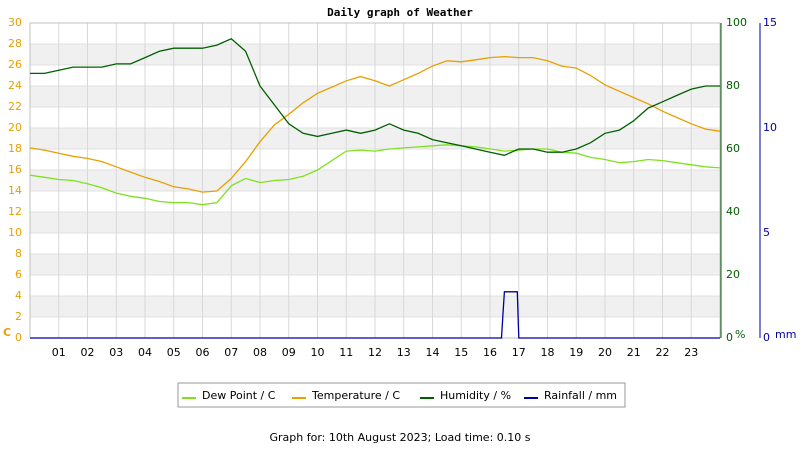 This screenshot has height=450, width=800. I want to click on y-tick-label: 22, so click(15, 106).